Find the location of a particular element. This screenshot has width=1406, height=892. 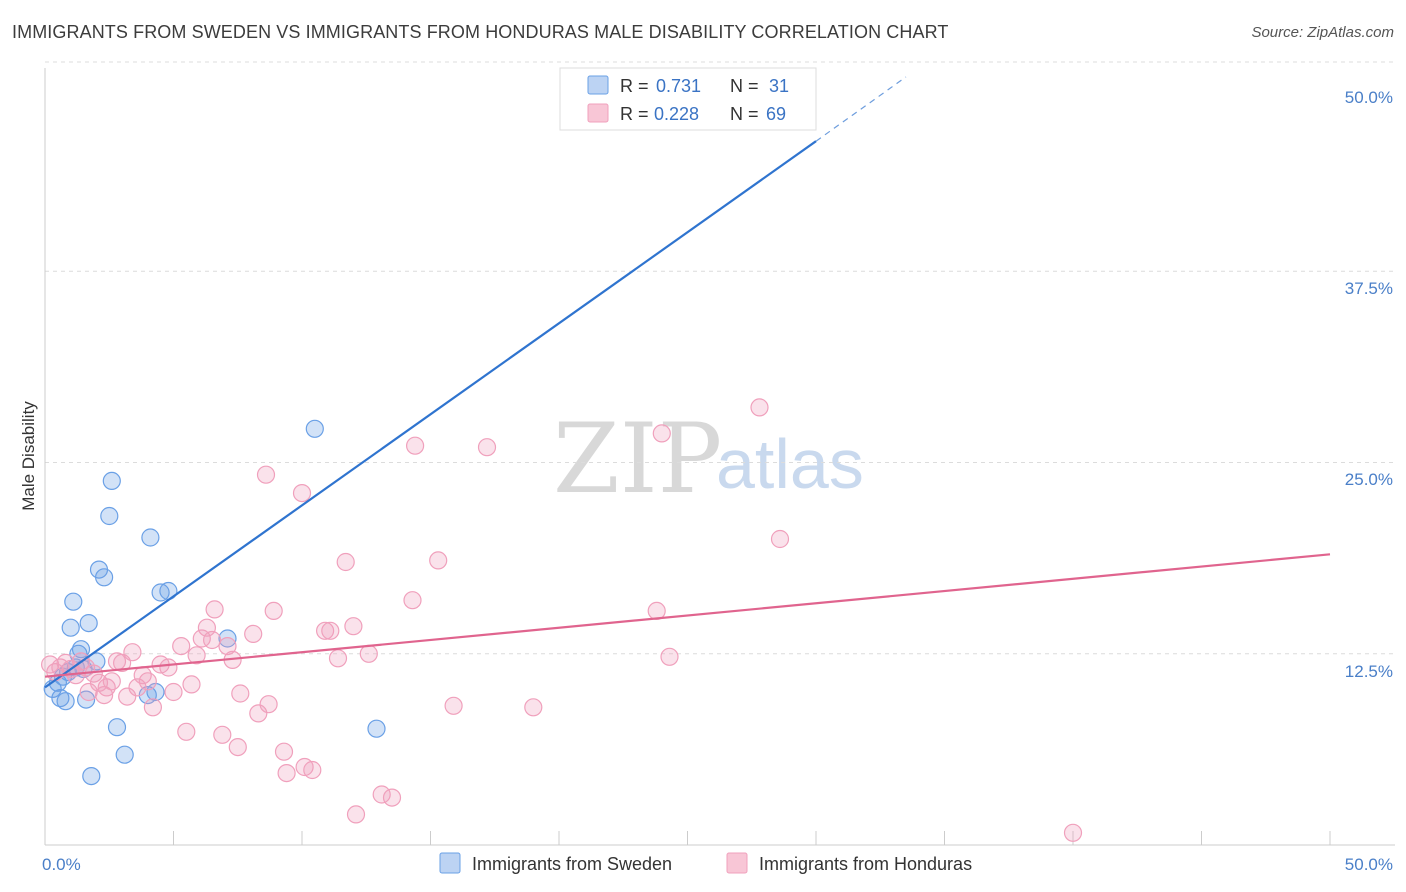

legend-n-label-sweden: N = is located at coordinates (744, 86).